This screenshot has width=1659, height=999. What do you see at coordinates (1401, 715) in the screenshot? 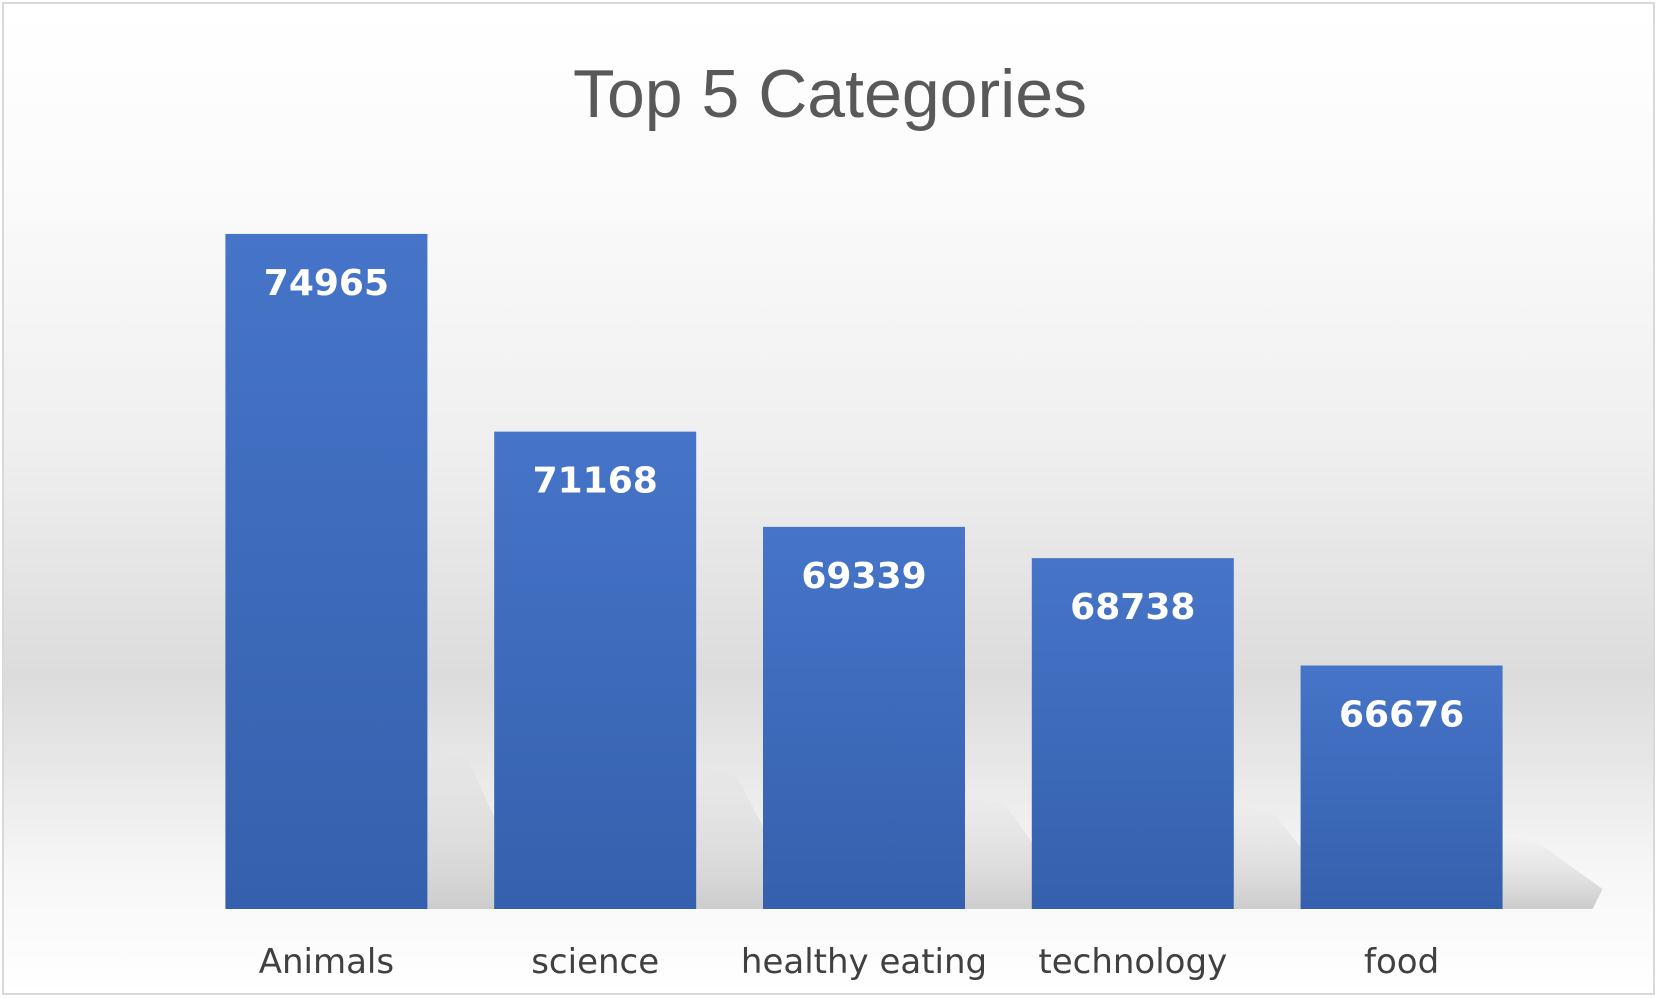
I see `data-label: 66676` at bounding box center [1401, 715].